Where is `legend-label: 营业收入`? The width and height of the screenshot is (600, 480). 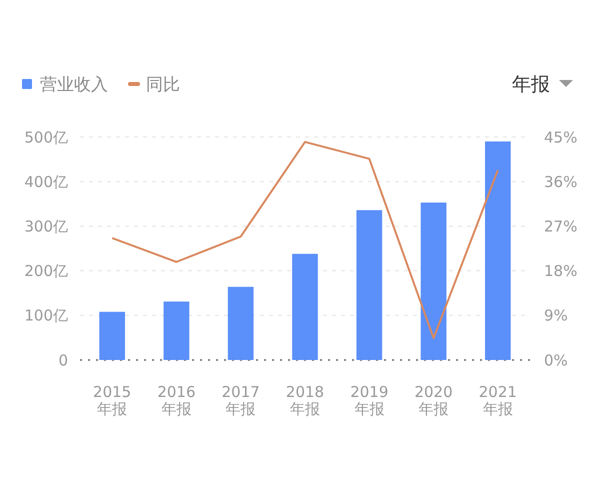 legend-label: 营业收入 is located at coordinates (74, 84).